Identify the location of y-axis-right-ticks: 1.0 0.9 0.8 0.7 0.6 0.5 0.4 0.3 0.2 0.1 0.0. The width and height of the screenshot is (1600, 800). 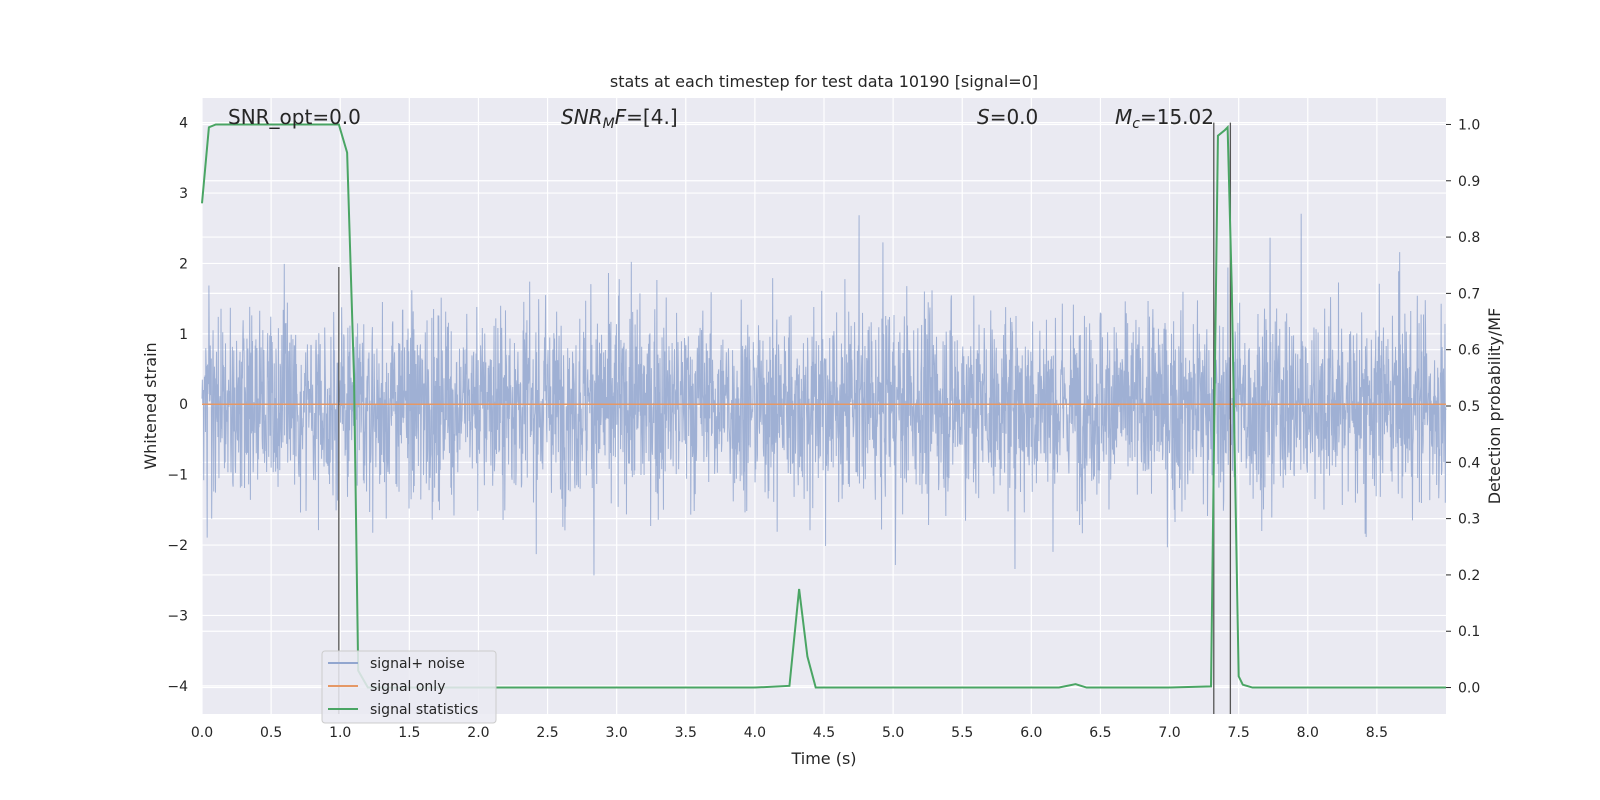
(1463, 407).